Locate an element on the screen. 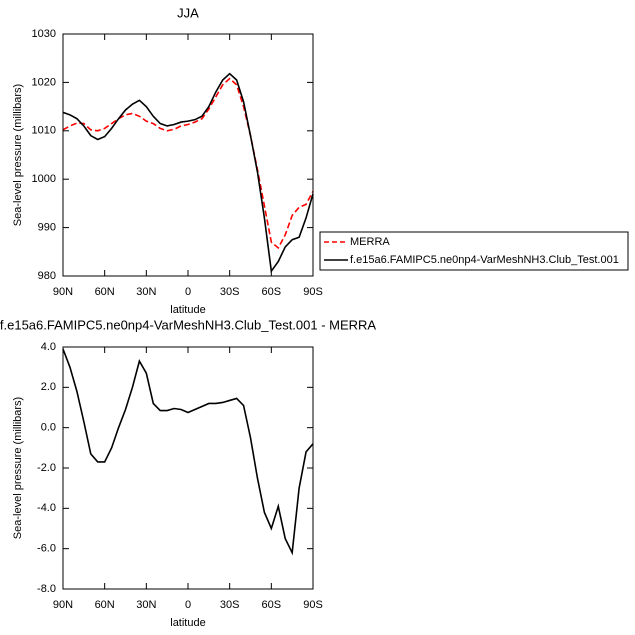  y-tick-label: 1000 is located at coordinates (44, 179).